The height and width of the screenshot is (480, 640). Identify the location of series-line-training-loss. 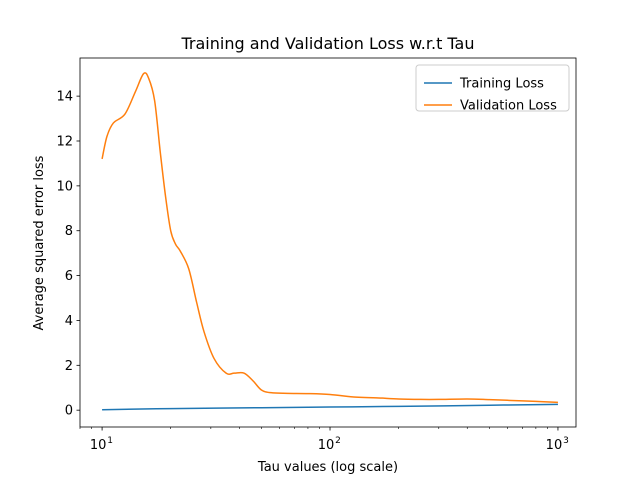
(330, 407).